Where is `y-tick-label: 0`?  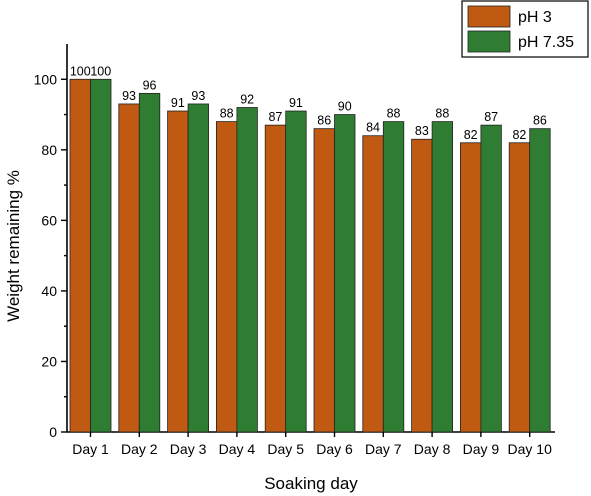
y-tick-label: 0 is located at coordinates (53, 432).